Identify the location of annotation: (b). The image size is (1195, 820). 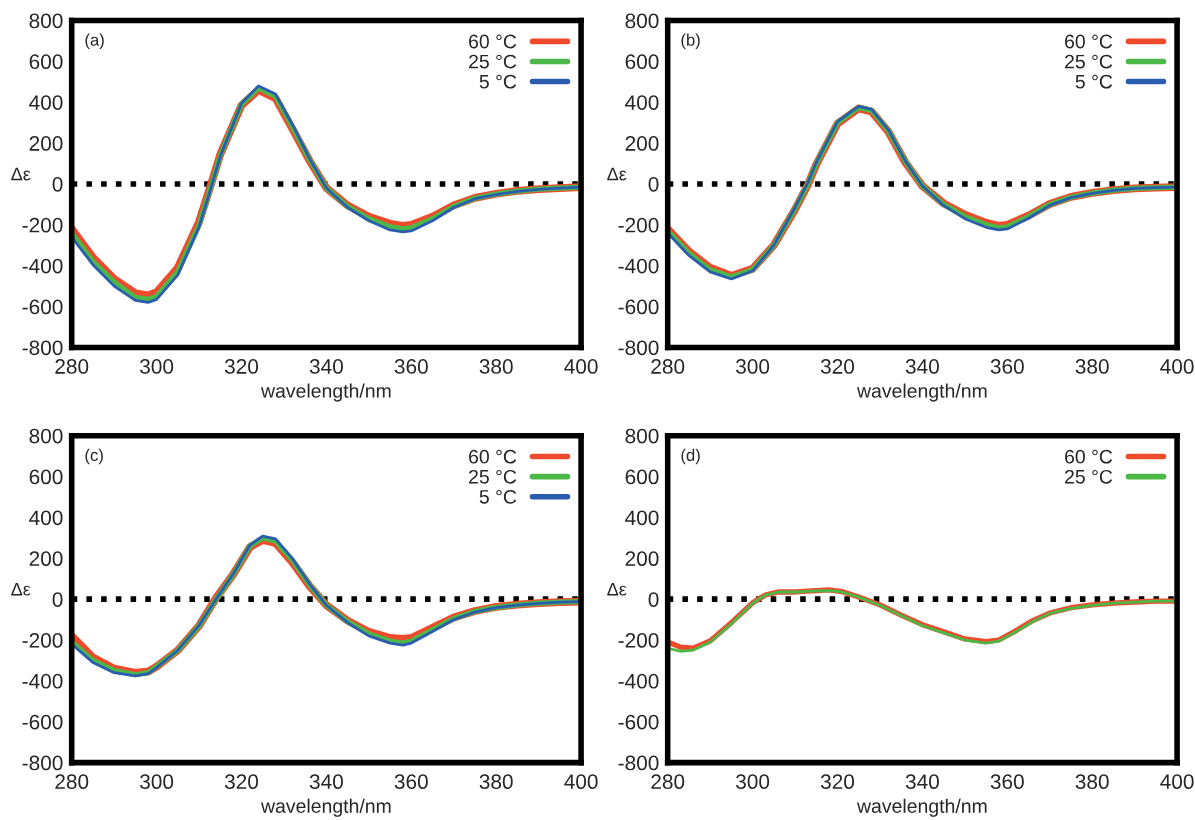
(690, 41).